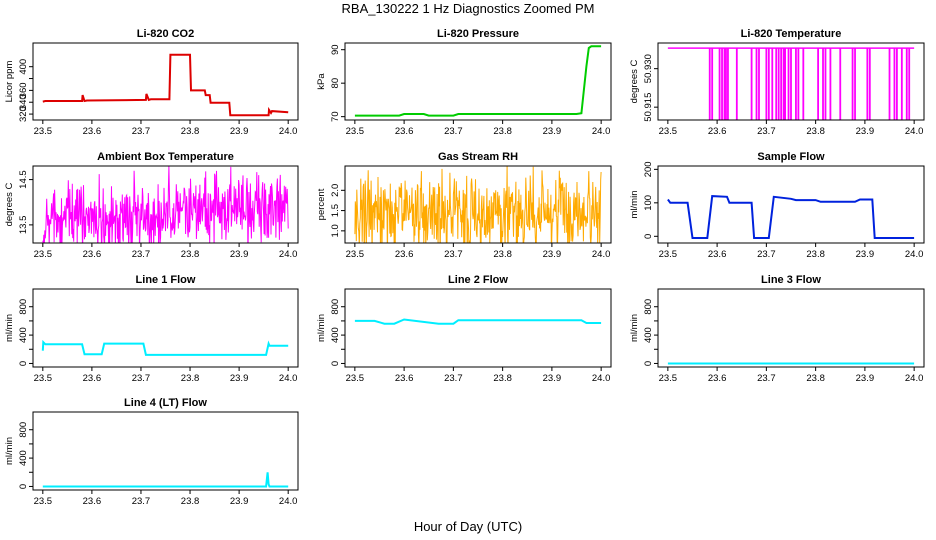 This screenshot has height=540, width=936. What do you see at coordinates (648, 68) in the screenshot?
I see `y-tick-label: 50.930` at bounding box center [648, 68].